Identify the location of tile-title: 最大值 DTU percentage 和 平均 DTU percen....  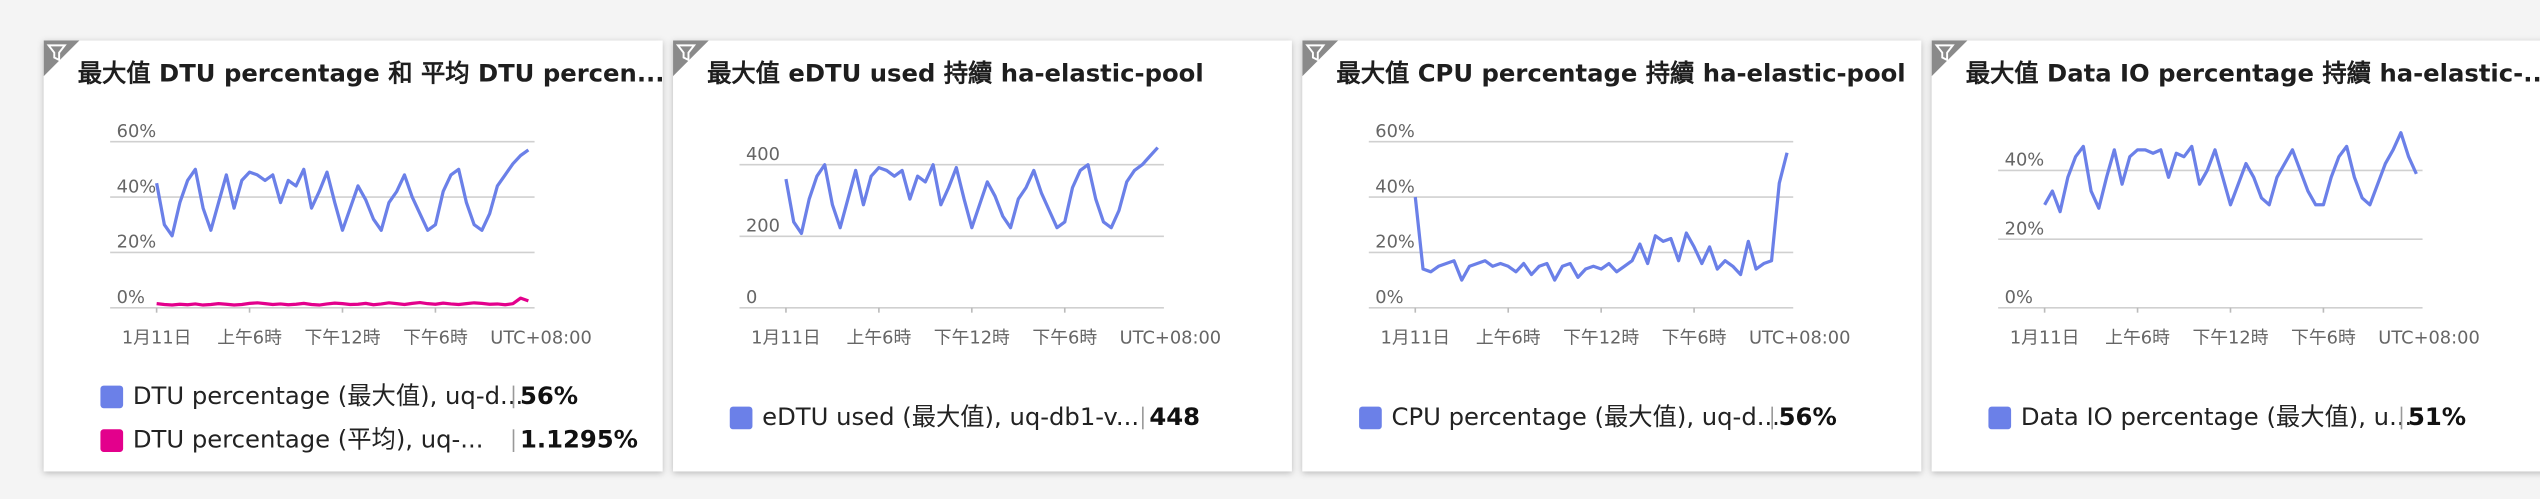
(371, 73).